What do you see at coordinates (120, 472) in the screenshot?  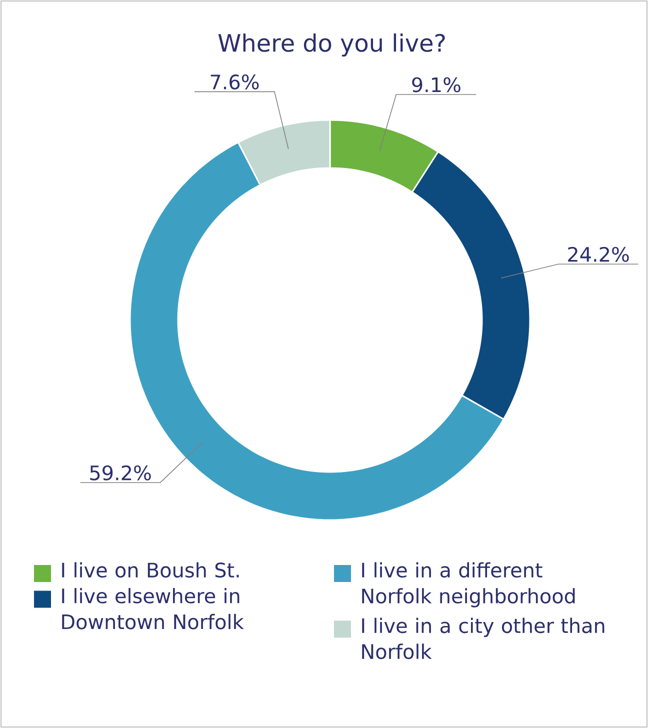 I see `data-label: 59.2%` at bounding box center [120, 472].